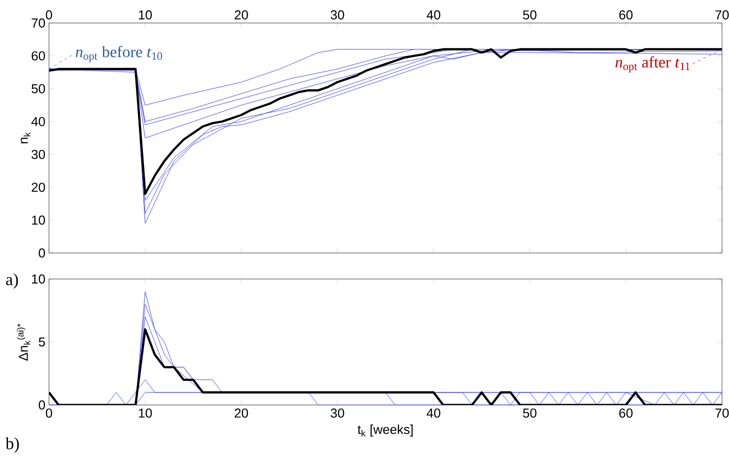  What do you see at coordinates (385, 430) in the screenshot?
I see `x-axis-title: t$_{k}$ [weeks]` at bounding box center [385, 430].